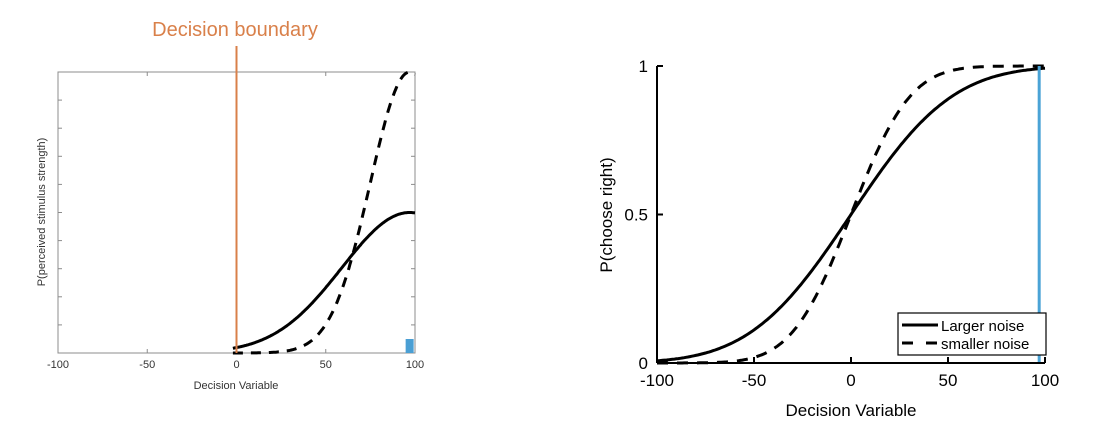  Describe the element at coordinates (643, 66) in the screenshot. I see `y-tick-label: 1` at that location.